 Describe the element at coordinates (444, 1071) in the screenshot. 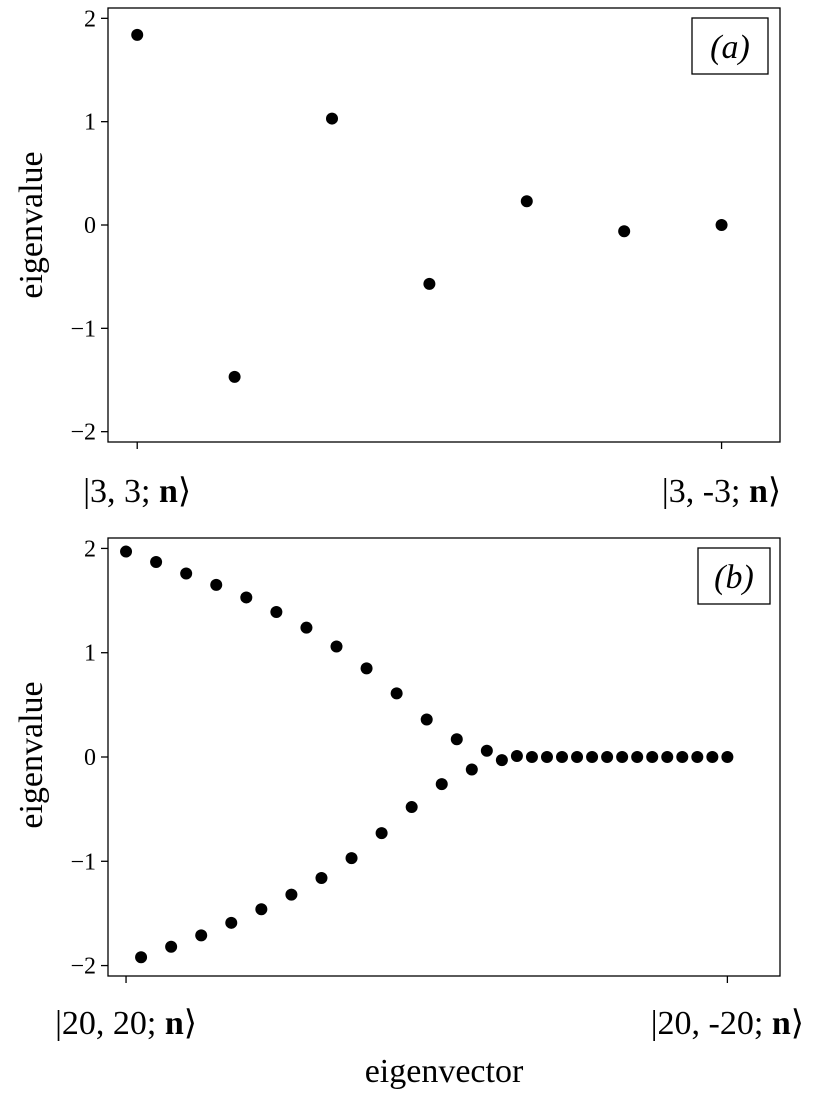

I see `panel-b-x-axis-title: eigenvector` at that location.